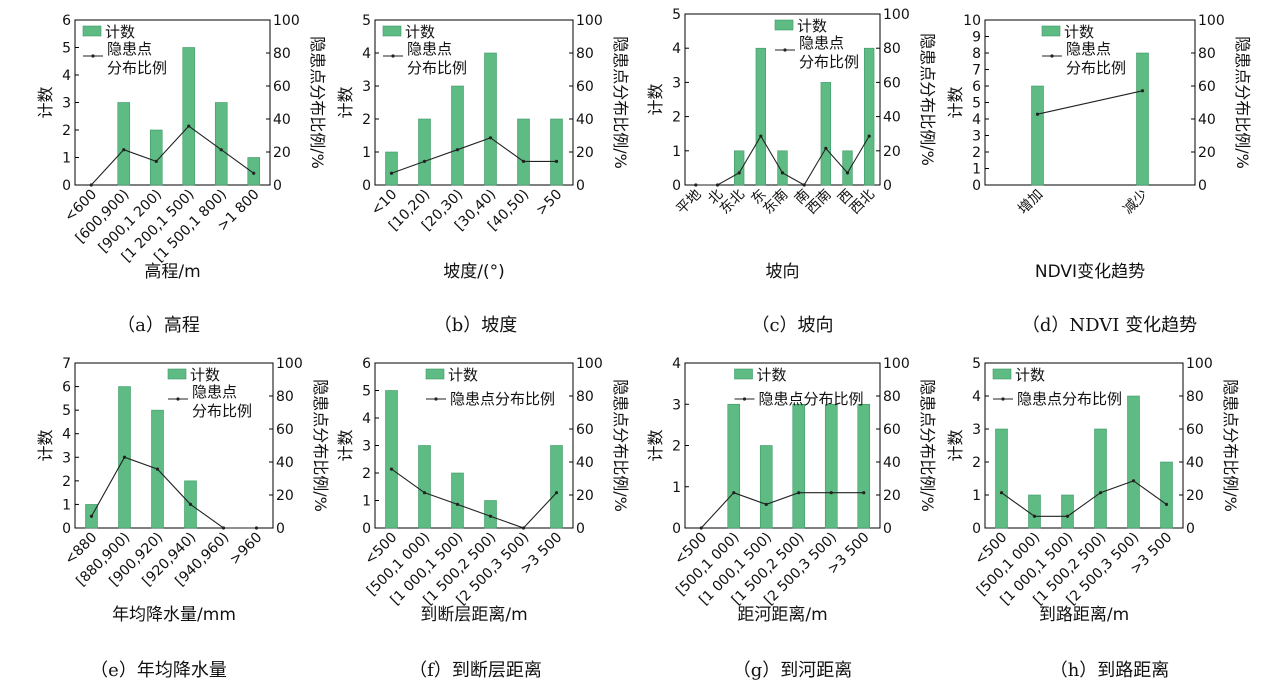 Image resolution: width=1268 pixels, height=694 pixels. Describe the element at coordinates (819, 202) in the screenshot. I see `x-tick-label: 西南` at that location.